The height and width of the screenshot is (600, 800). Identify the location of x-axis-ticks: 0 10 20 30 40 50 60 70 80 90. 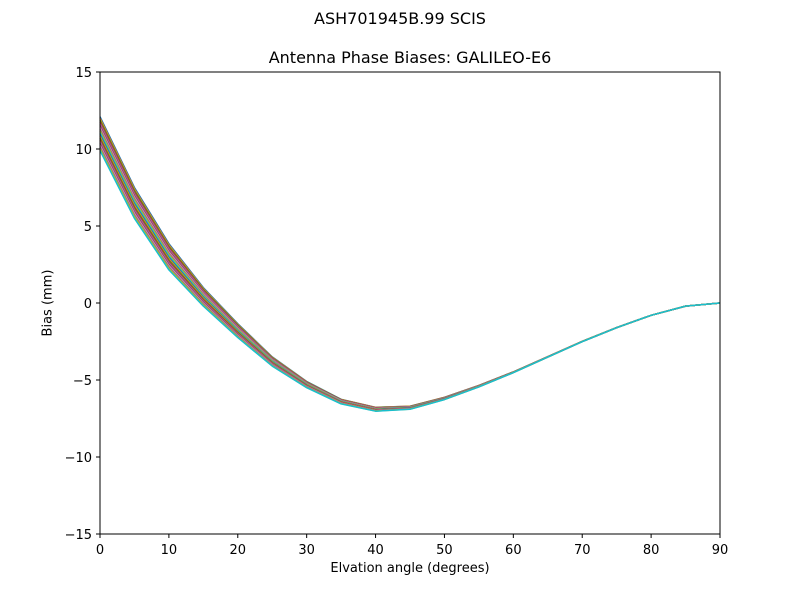
(412, 546).